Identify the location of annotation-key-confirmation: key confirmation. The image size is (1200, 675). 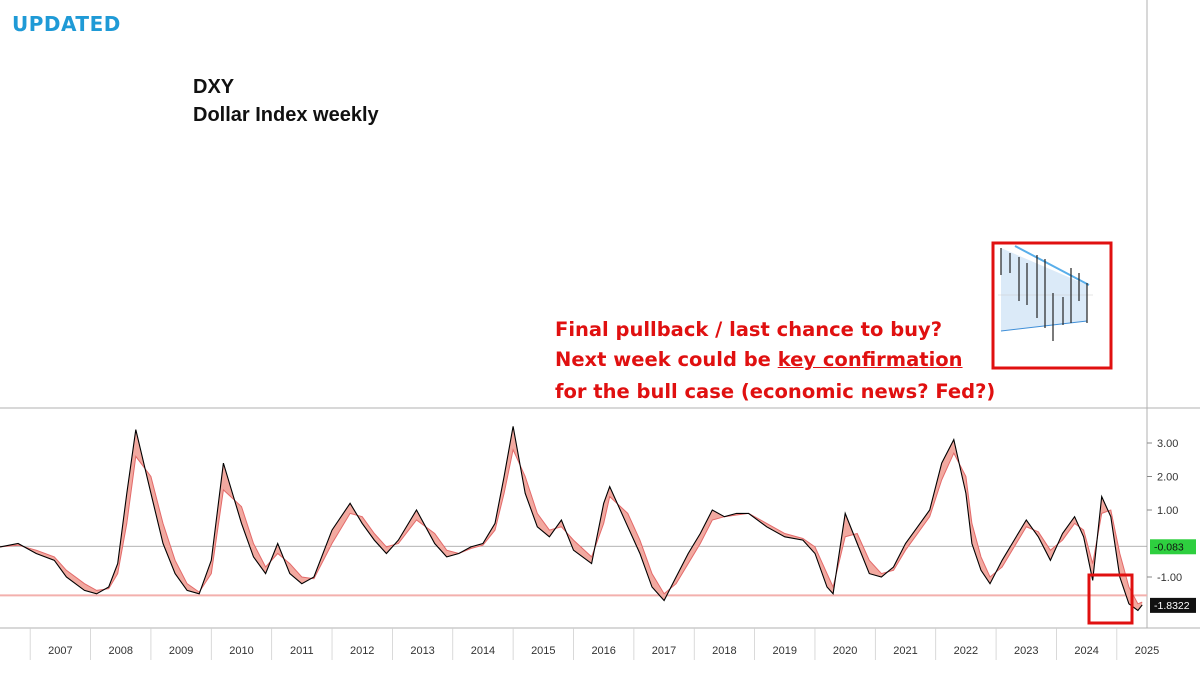
(870, 359).